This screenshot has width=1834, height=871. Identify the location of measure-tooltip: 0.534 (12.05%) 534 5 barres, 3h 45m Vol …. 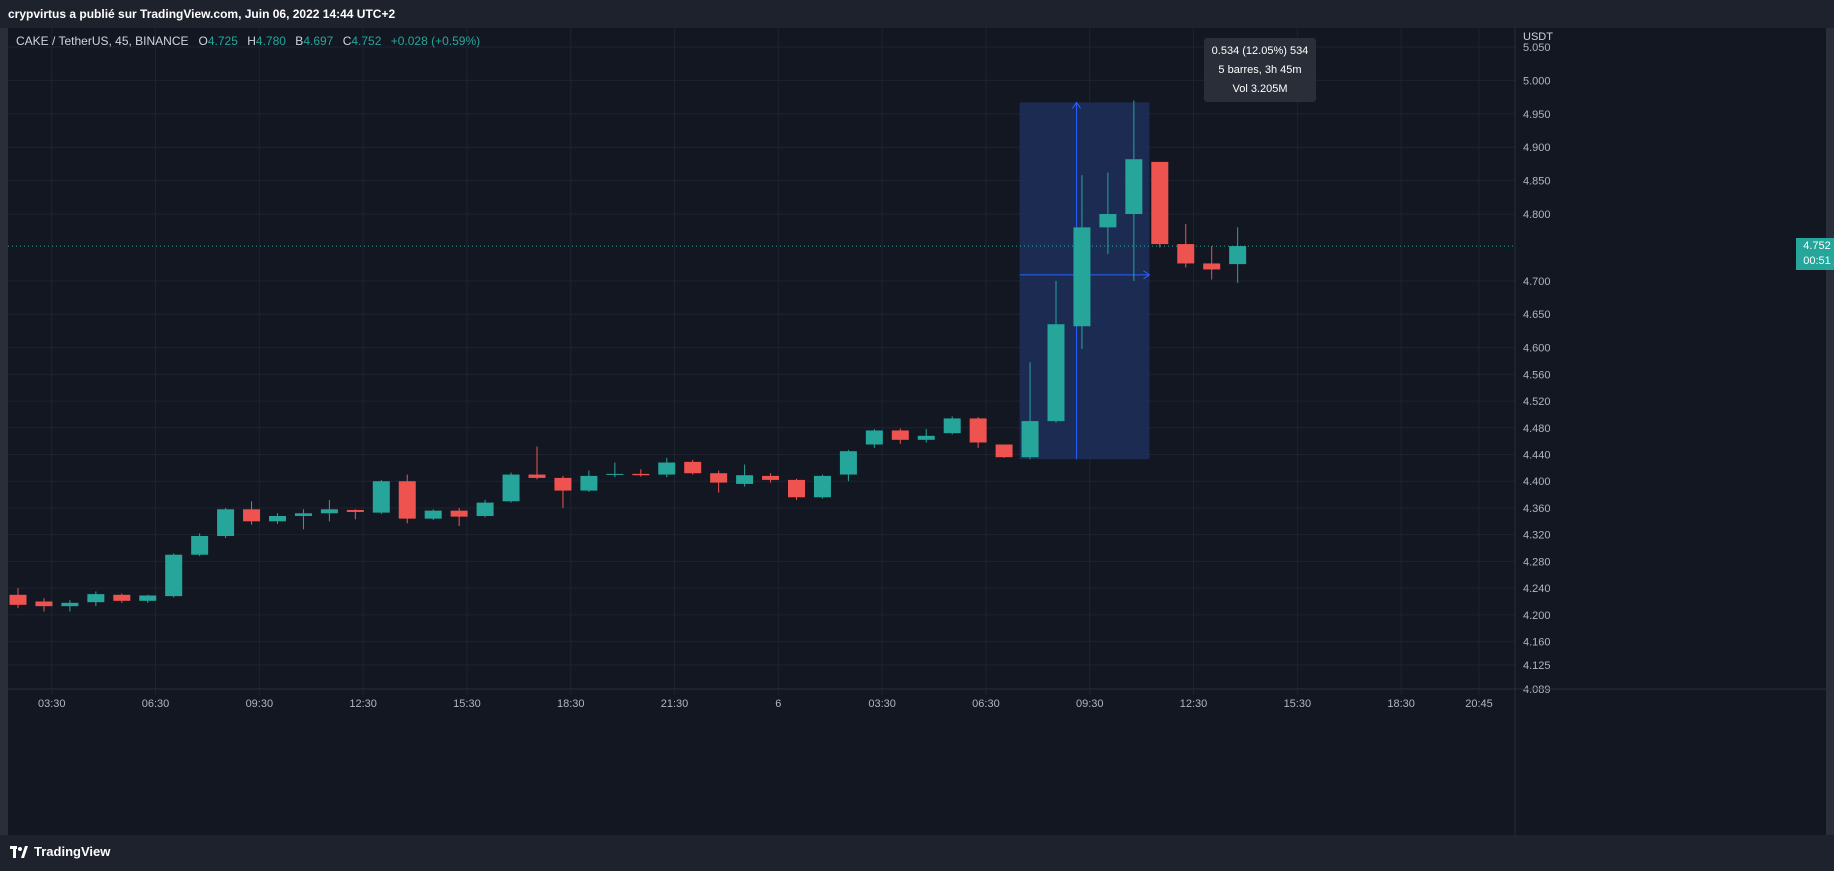
(1260, 70).